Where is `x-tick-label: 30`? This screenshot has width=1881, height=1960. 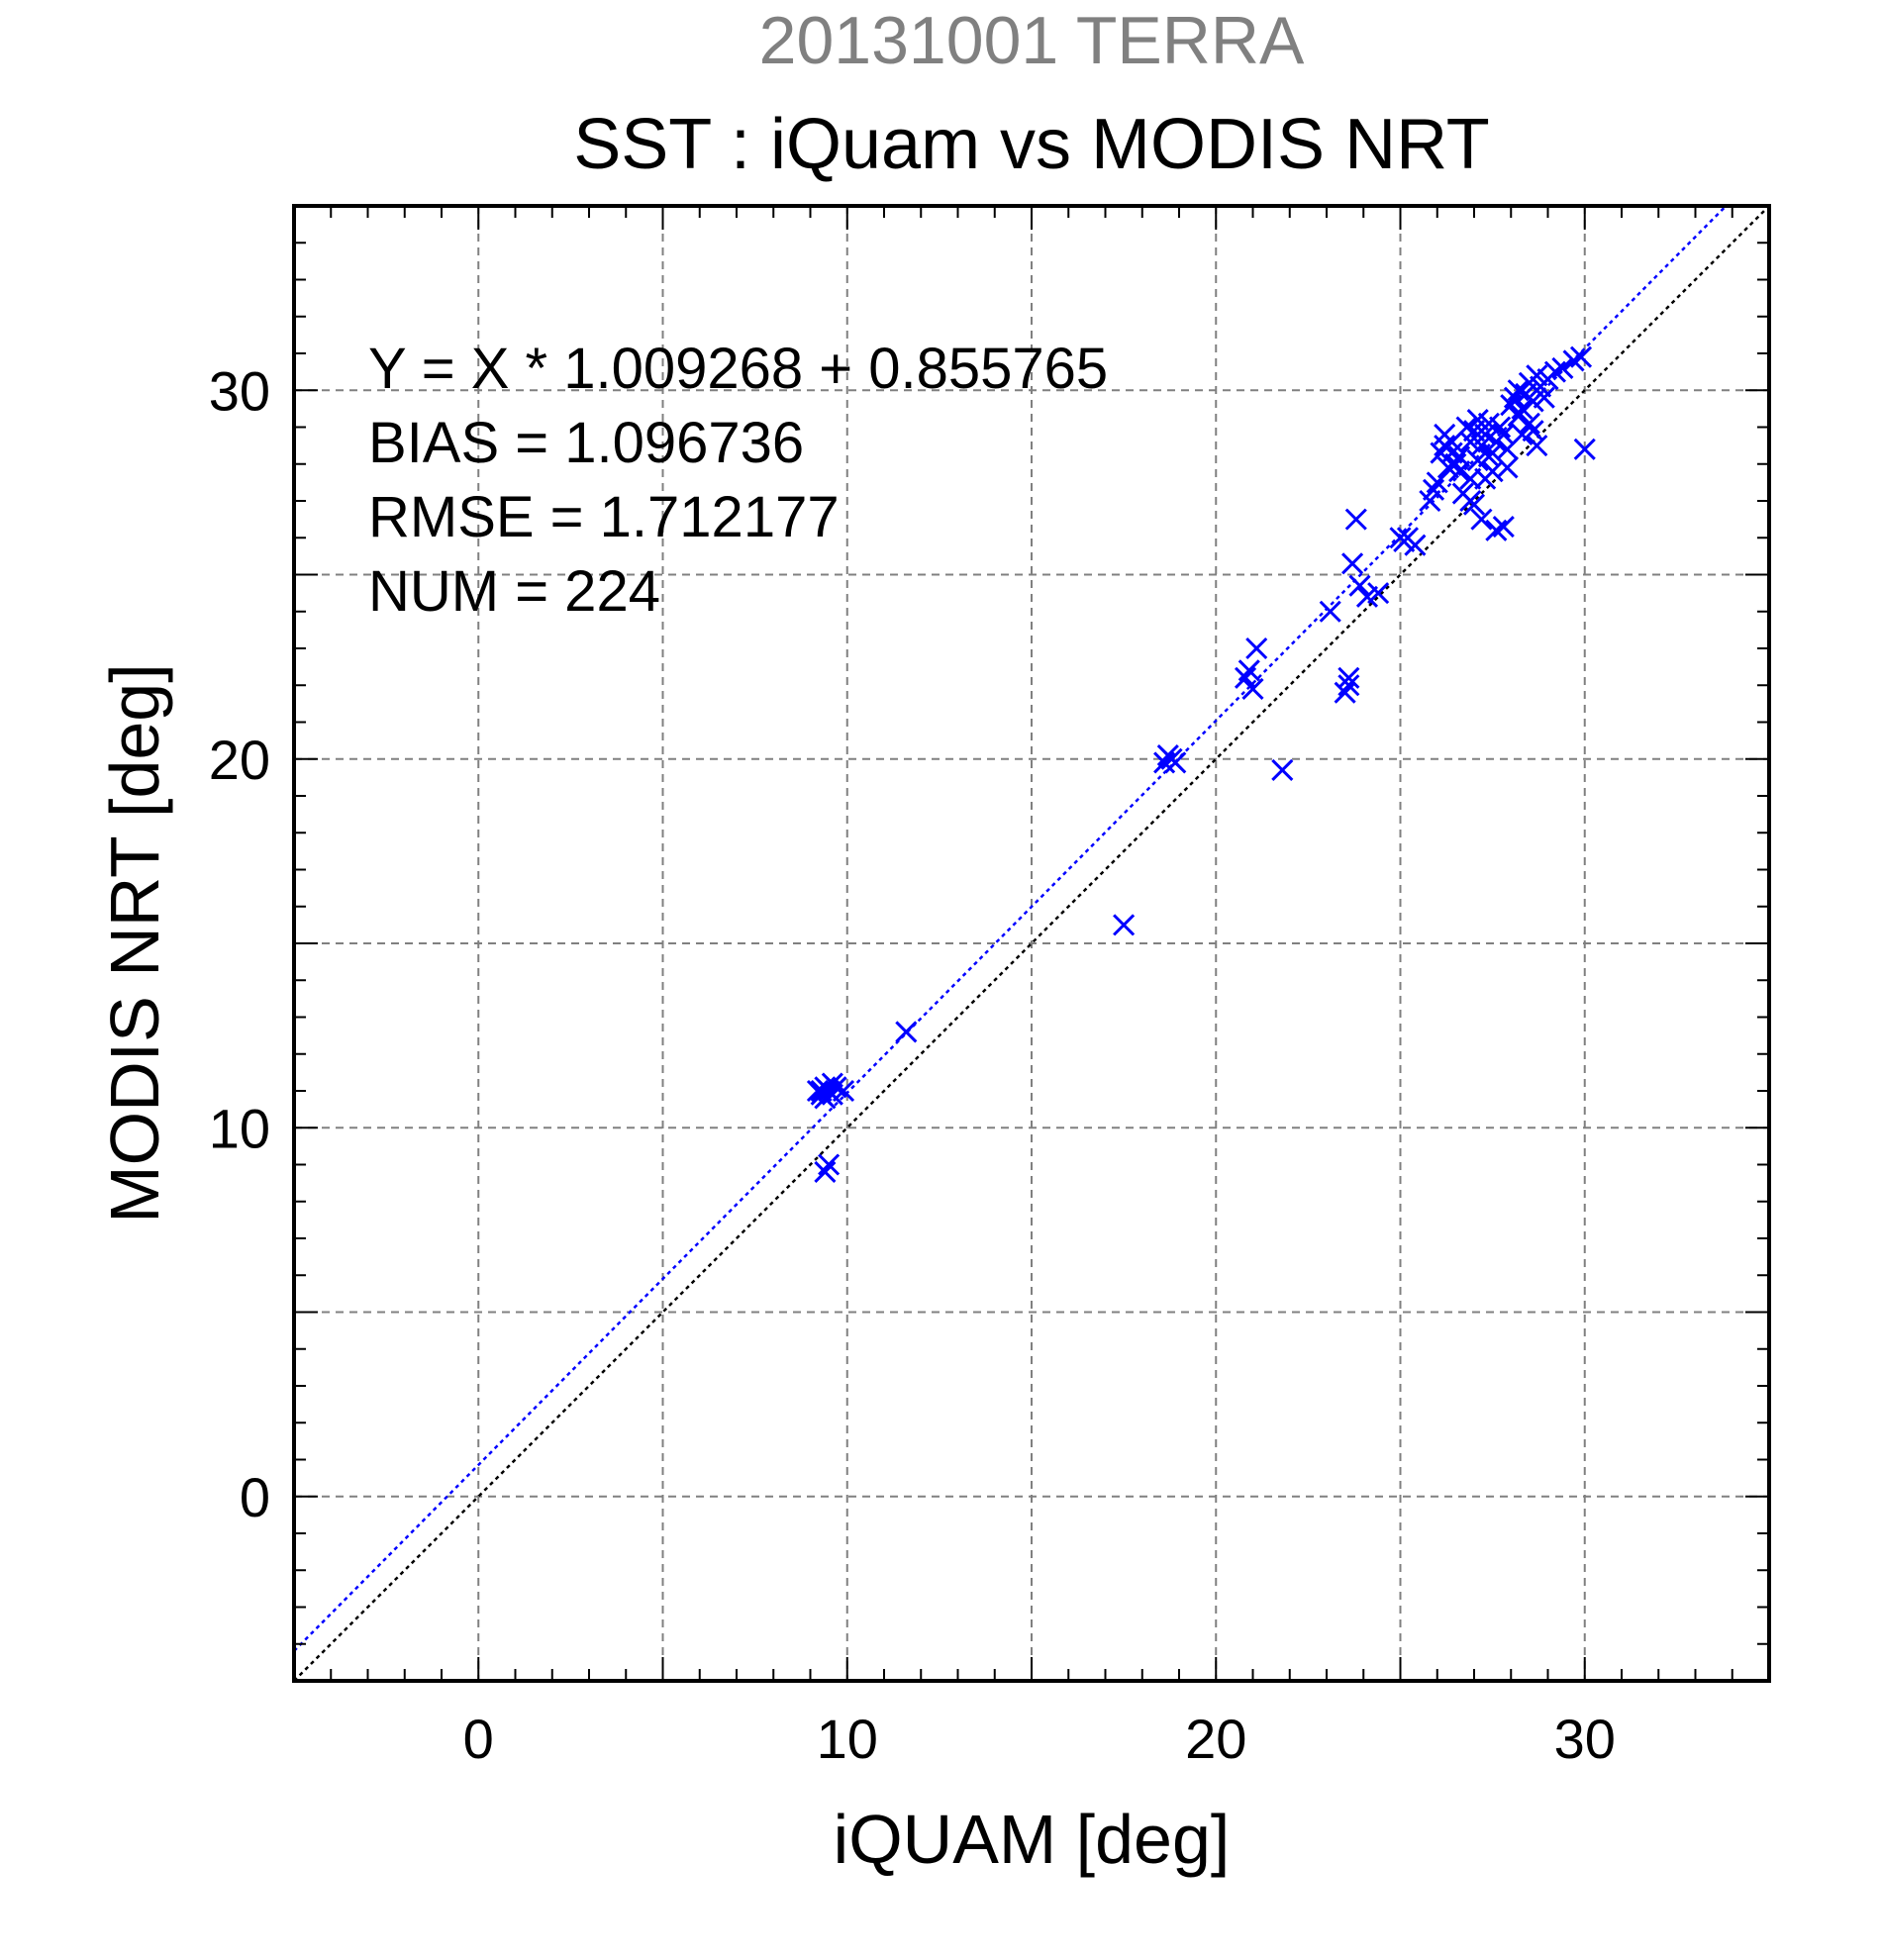 x-tick-label: 30 is located at coordinates (1585, 1739).